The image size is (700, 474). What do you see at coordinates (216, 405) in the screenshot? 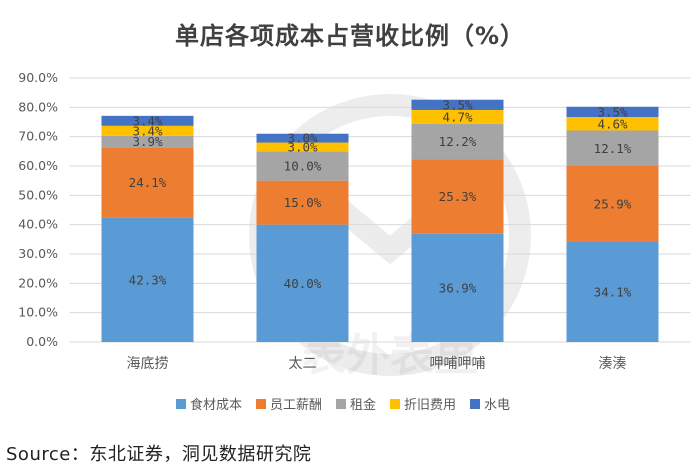
I see `legend-label: 食材成本` at bounding box center [216, 405].